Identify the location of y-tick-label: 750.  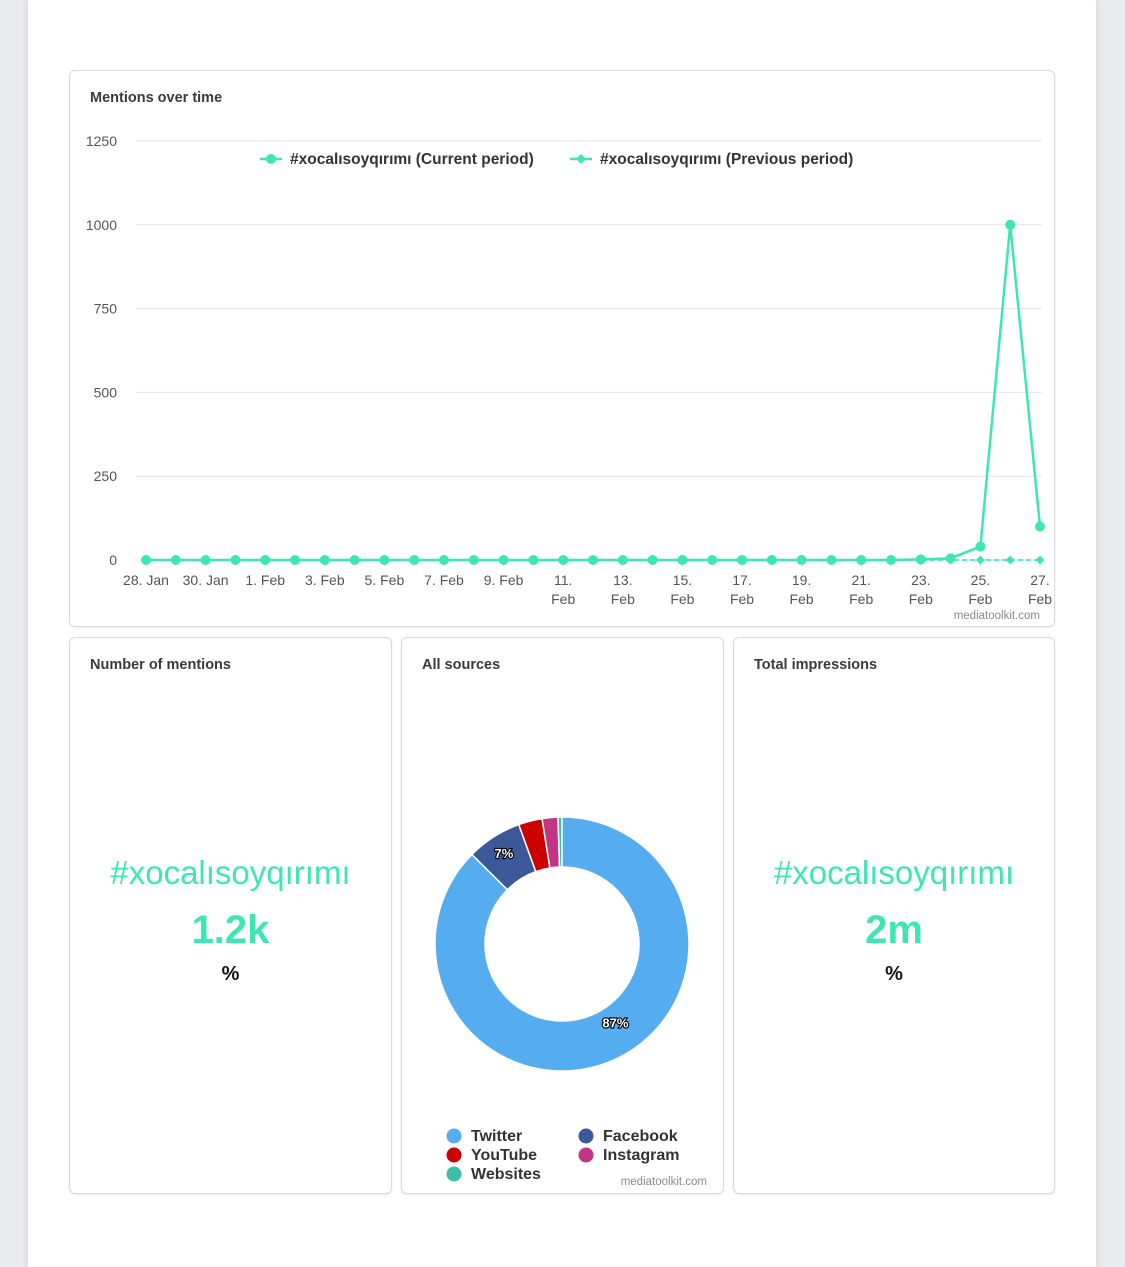
(106, 309).